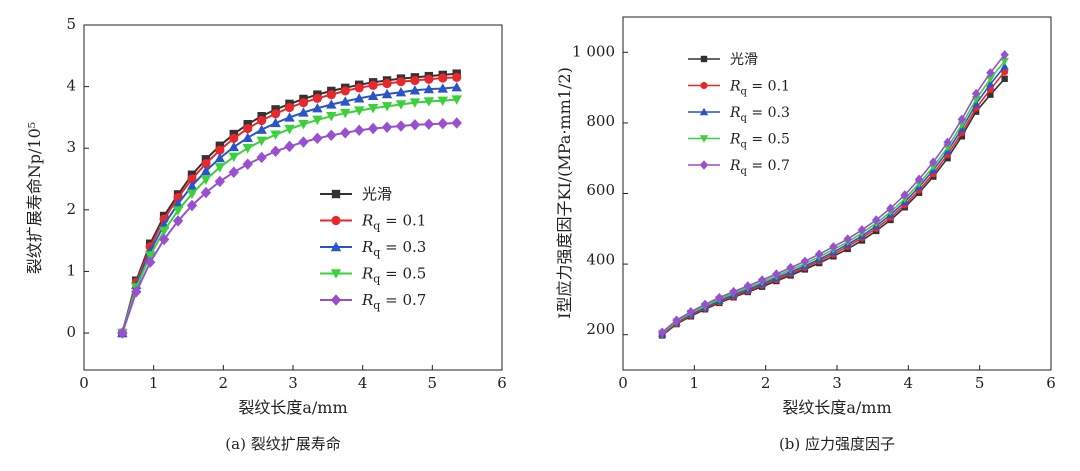 This screenshot has height=471, width=1080. I want to click on chart-b-legend-label: Rq = 0.1, so click(759, 88).